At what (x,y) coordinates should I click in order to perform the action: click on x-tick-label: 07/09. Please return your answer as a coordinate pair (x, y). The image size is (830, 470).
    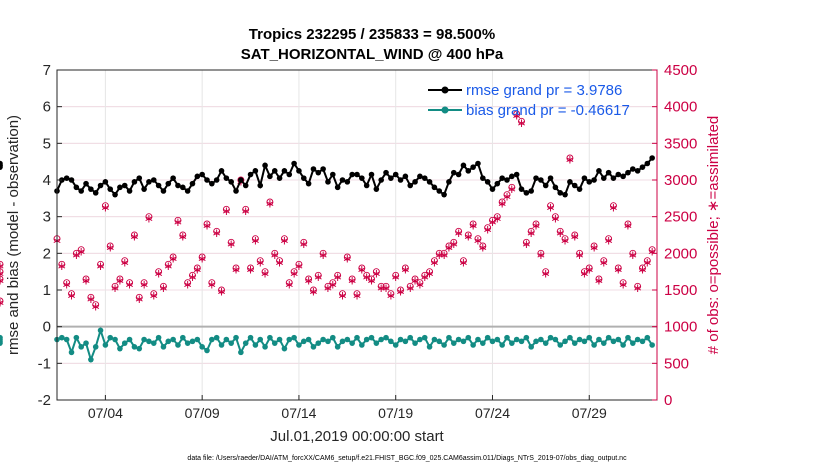
    Looking at the image, I should click on (202, 413).